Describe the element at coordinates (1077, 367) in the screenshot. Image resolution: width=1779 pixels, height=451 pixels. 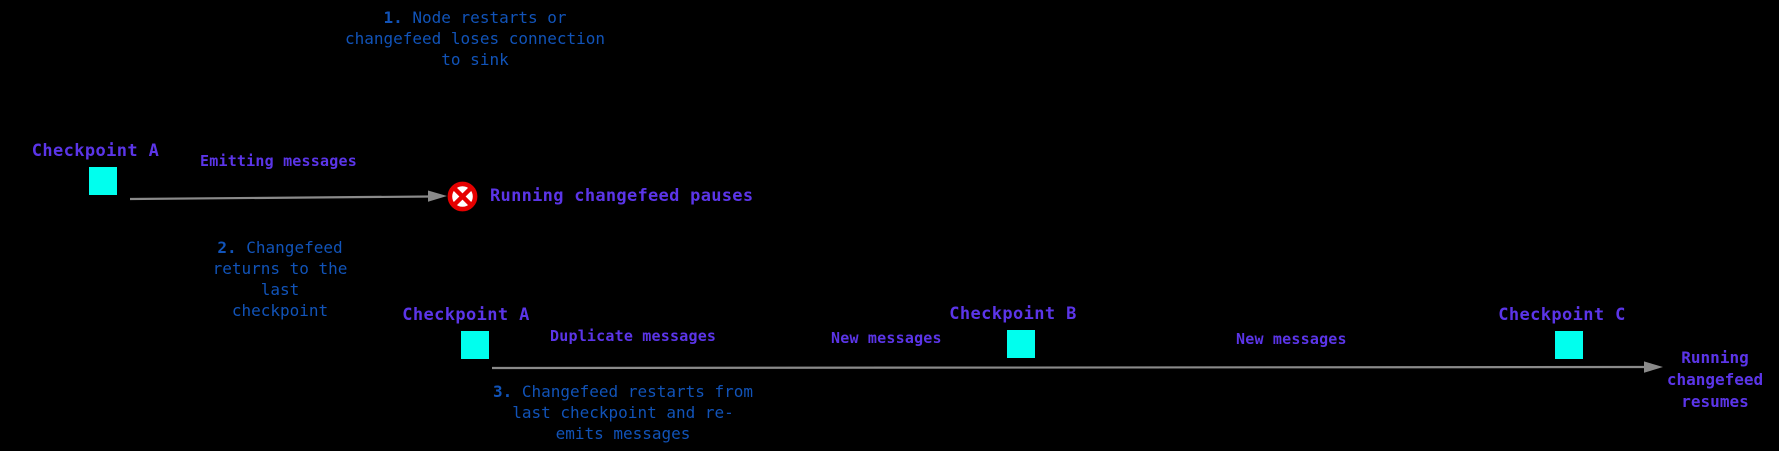
I see `timeline-2-arrow` at that location.